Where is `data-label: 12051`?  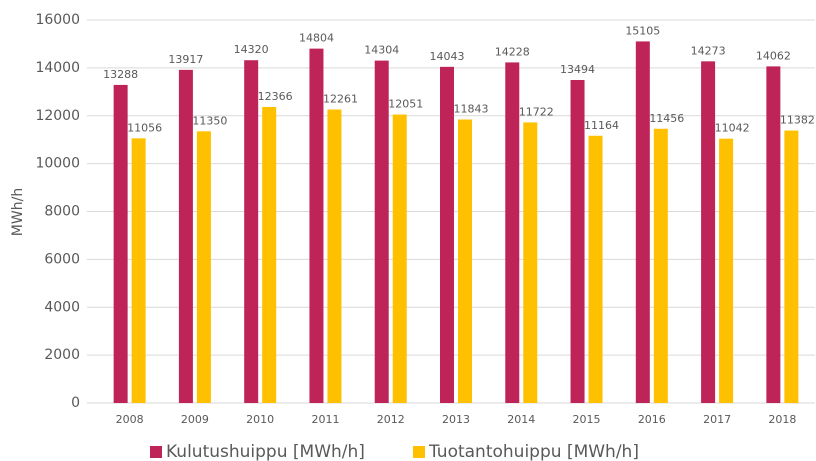
data-label: 12051 is located at coordinates (405, 104).